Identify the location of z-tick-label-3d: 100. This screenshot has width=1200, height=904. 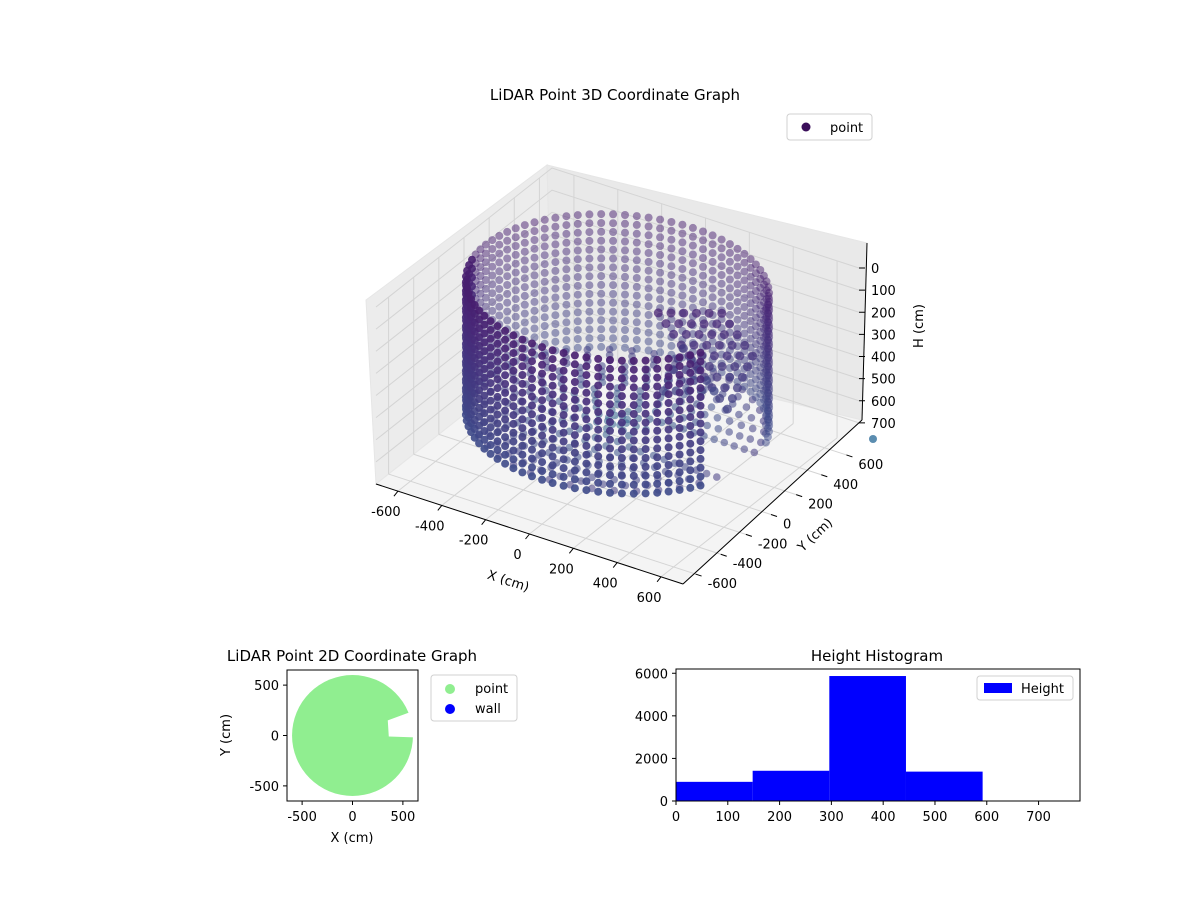
(883, 291).